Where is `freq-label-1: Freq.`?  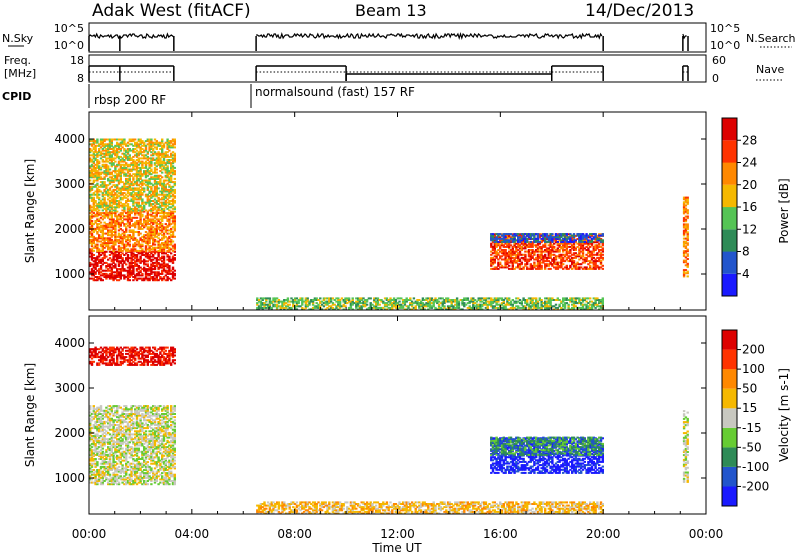
freq-label-1: Freq. is located at coordinates (17, 60).